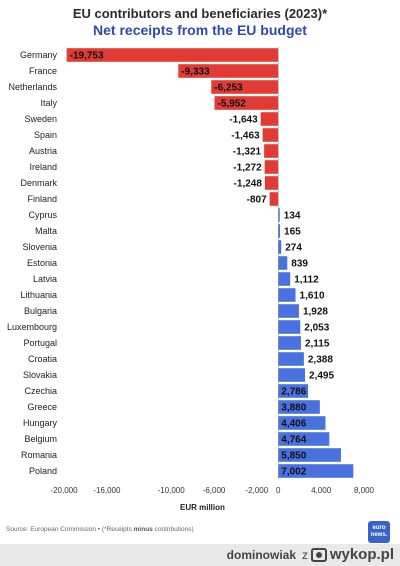 The width and height of the screenshot is (400, 566). Describe the element at coordinates (45, 279) in the screenshot. I see `category-label-latvia: Latvia` at that location.